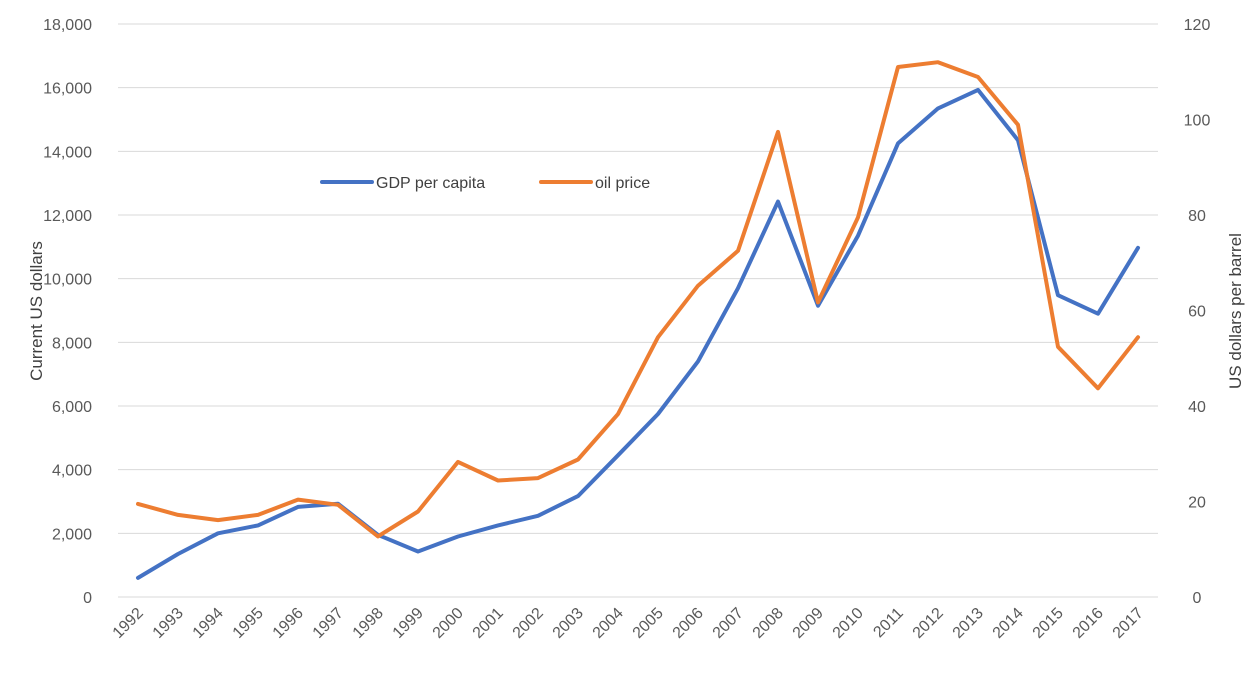 This screenshot has height=674, width=1254. What do you see at coordinates (728, 623) in the screenshot?
I see `x-tick-label: 2007` at bounding box center [728, 623].